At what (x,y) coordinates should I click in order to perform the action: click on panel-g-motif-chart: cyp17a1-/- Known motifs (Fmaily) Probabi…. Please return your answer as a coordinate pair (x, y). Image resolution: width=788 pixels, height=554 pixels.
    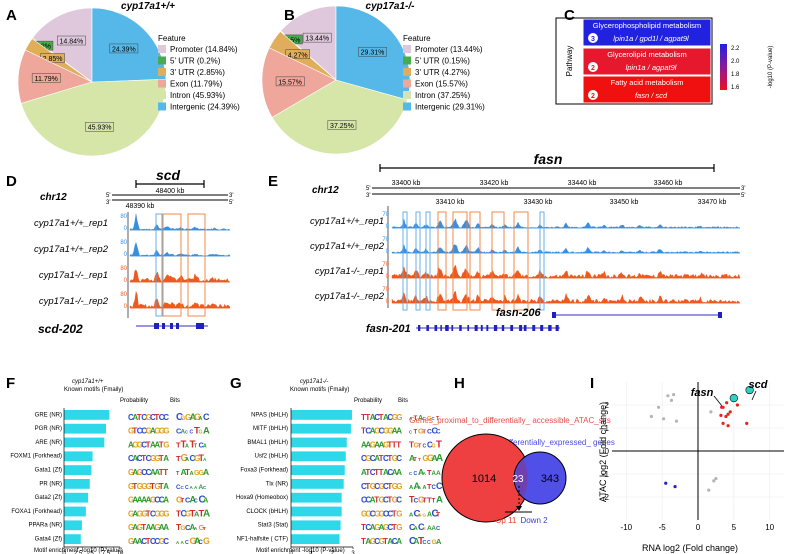
    Looking at the image, I should click on (339, 466).